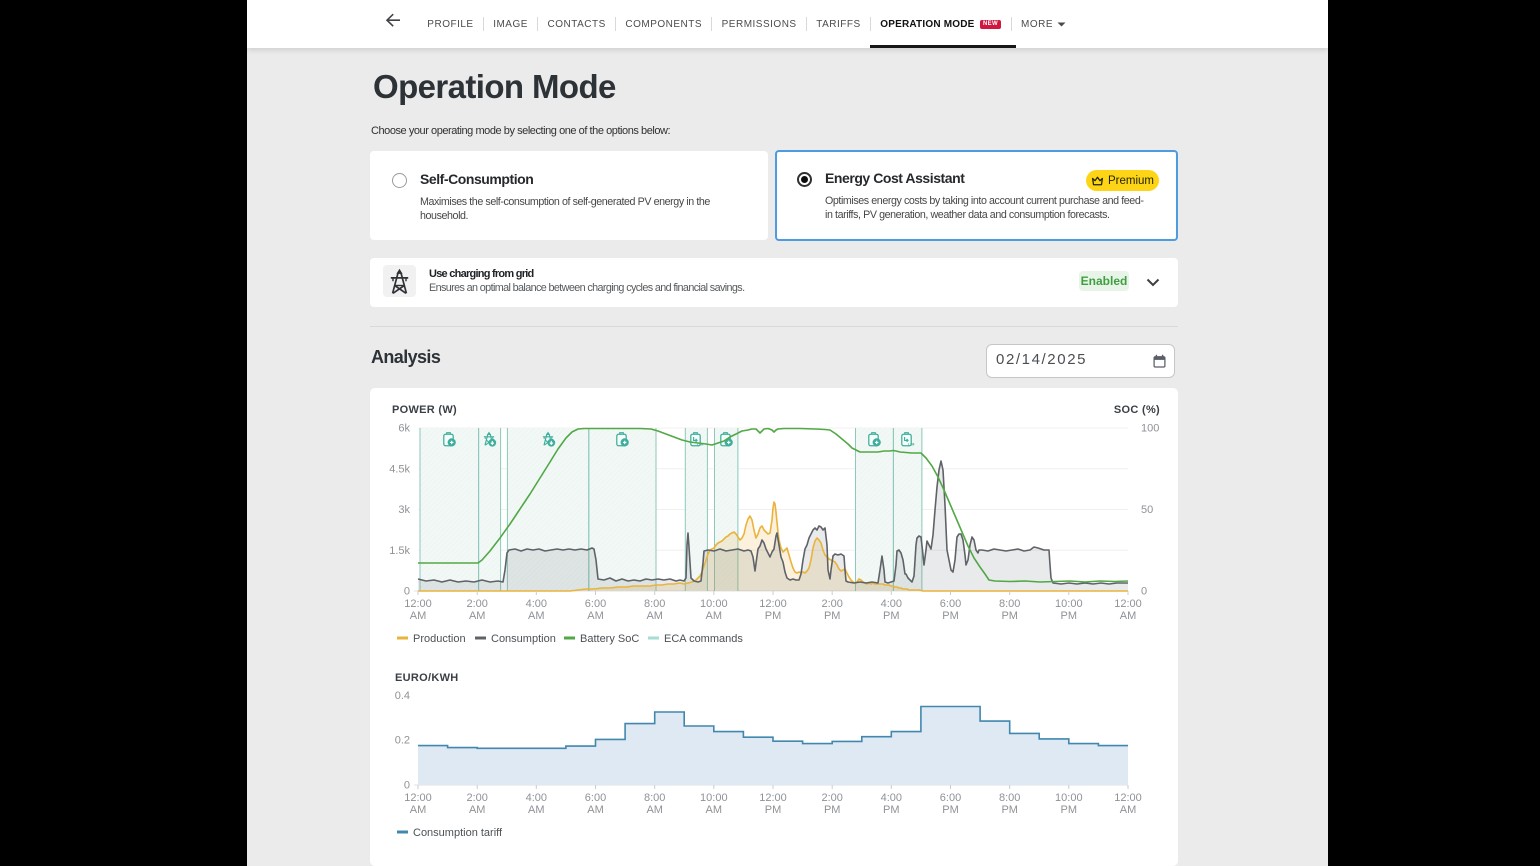 The height and width of the screenshot is (866, 1540). I want to click on svg-text: 0.4, so click(402, 696).